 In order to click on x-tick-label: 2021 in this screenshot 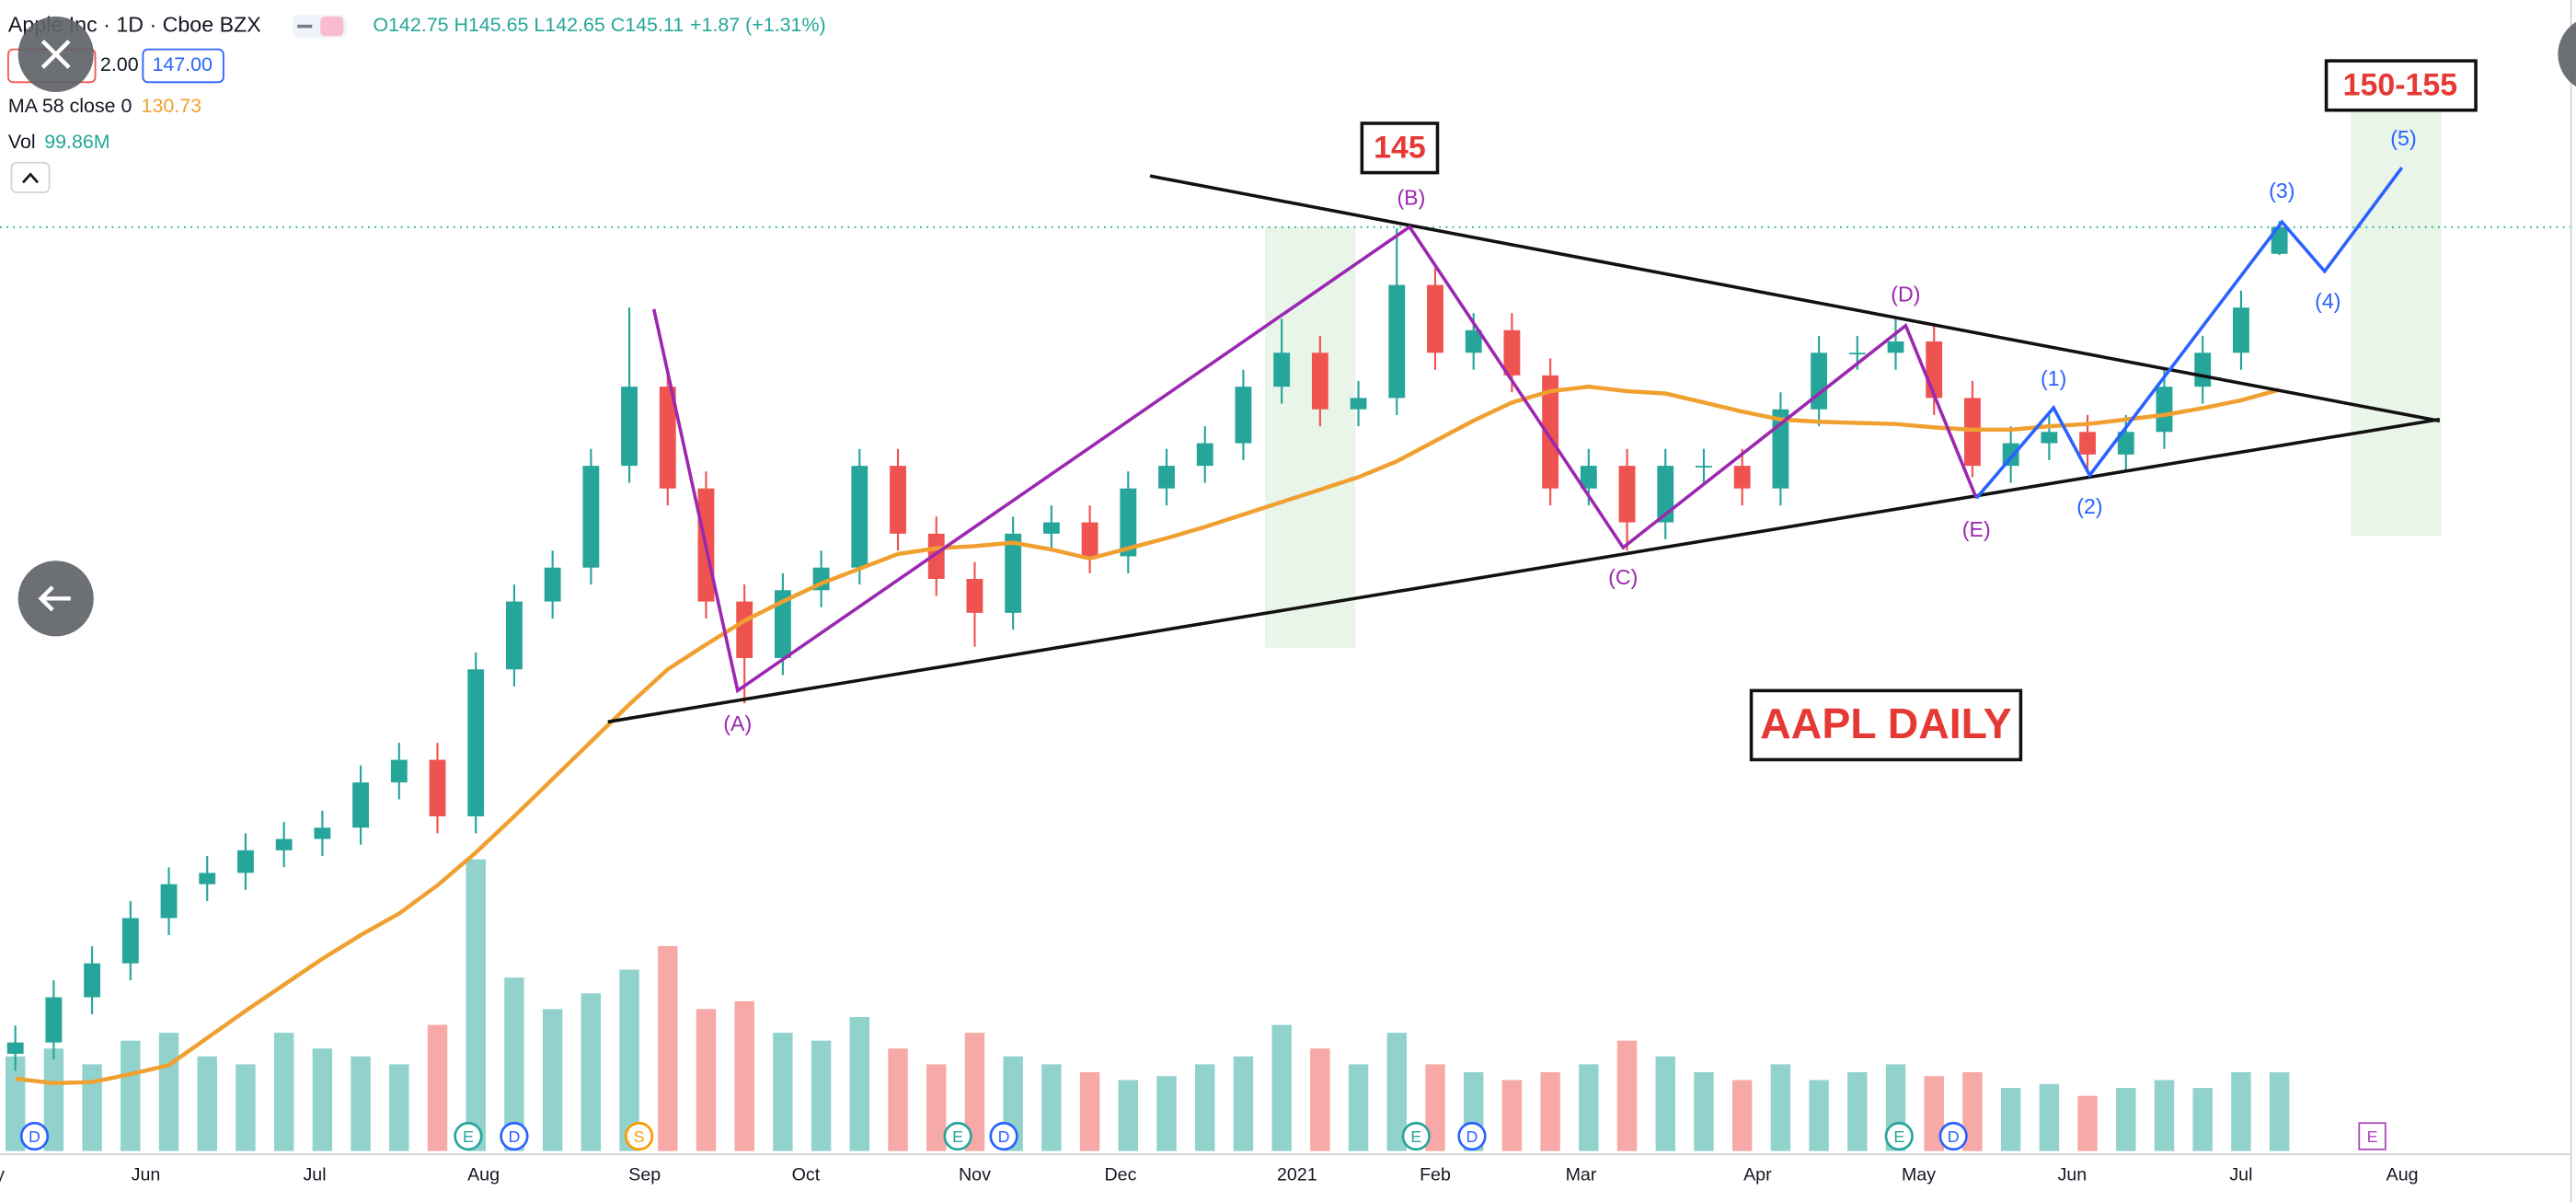, I will do `click(1297, 1175)`.